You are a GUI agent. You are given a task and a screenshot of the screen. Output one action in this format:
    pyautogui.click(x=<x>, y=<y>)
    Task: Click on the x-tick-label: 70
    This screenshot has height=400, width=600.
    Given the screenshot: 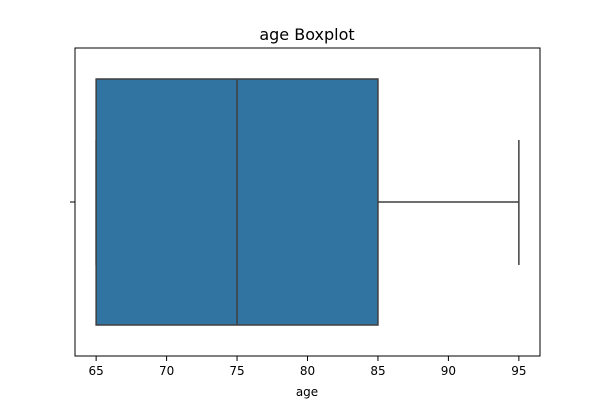 What is the action you would take?
    pyautogui.click(x=166, y=371)
    